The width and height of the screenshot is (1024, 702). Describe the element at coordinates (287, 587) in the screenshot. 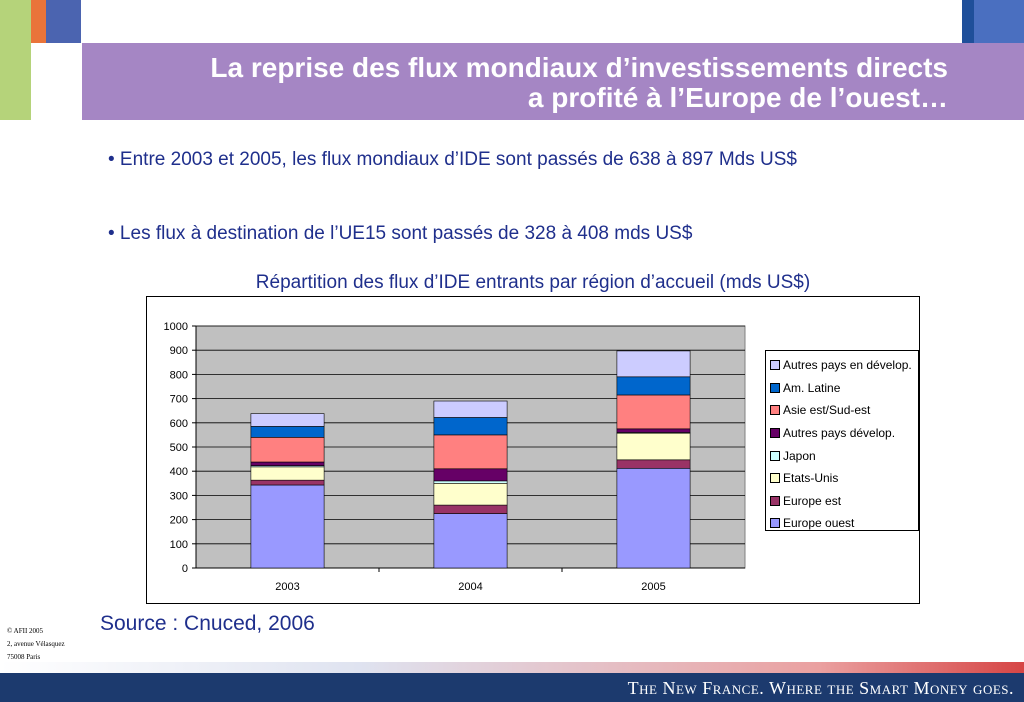

I see `x-tick-label: 2003` at that location.